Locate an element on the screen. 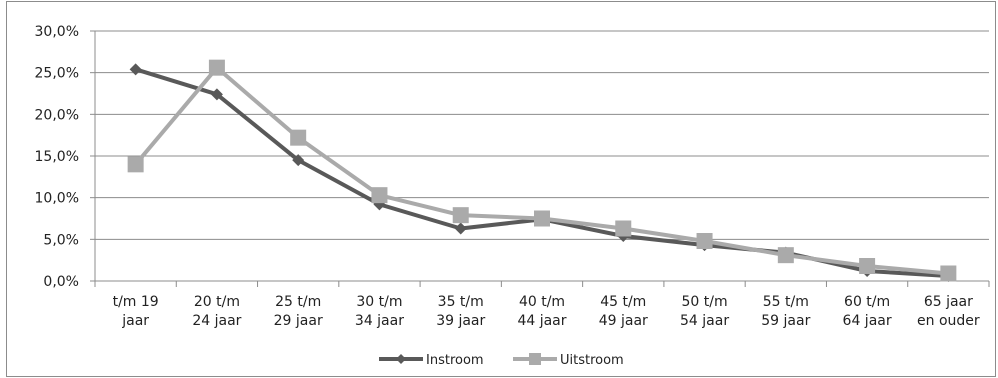 This screenshot has width=998, height=378. legend-item-uitstroom: Uitstroom is located at coordinates (568, 360).